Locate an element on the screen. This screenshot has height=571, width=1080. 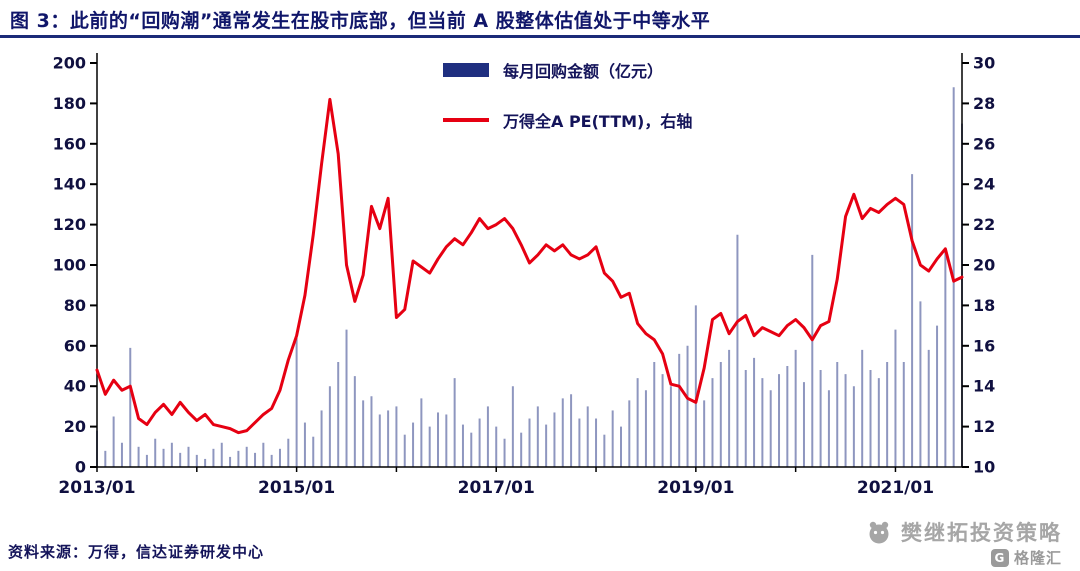
legend-line-swatch is located at coordinates (466, 120).